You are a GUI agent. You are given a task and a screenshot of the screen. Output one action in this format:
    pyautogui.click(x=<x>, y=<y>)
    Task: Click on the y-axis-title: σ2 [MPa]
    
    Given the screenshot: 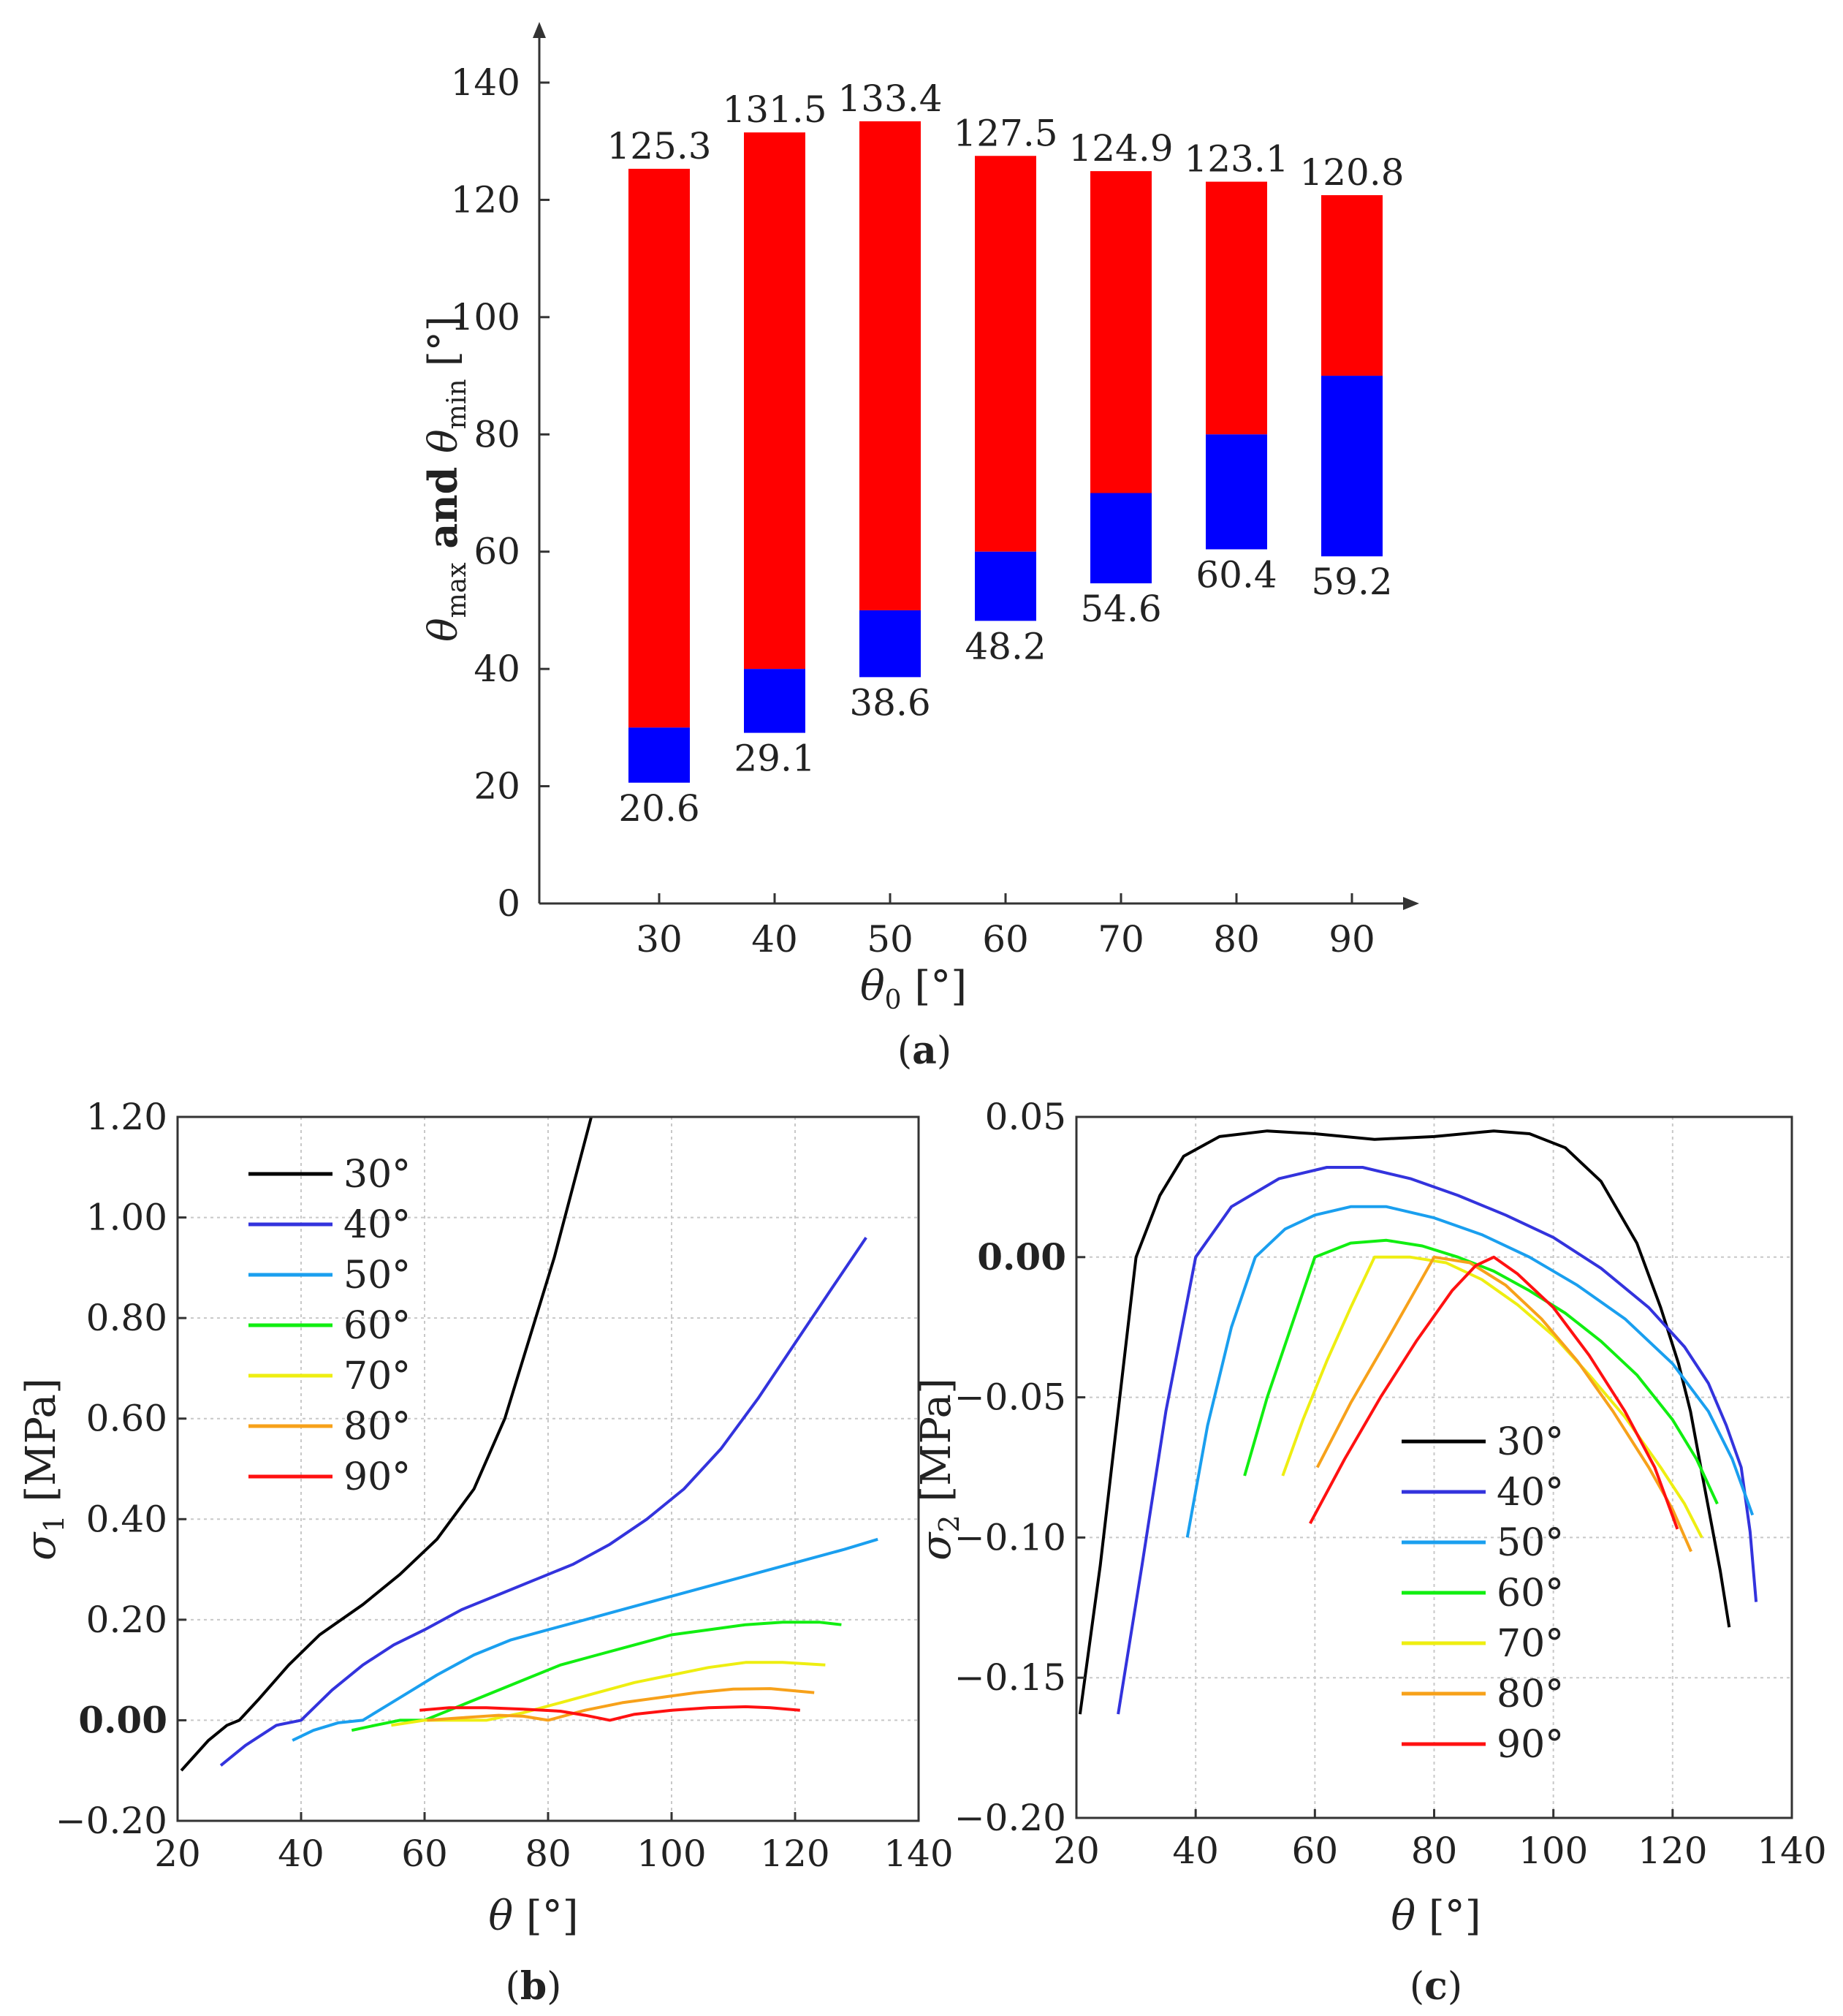 What is the action you would take?
    pyautogui.click(x=939, y=1469)
    